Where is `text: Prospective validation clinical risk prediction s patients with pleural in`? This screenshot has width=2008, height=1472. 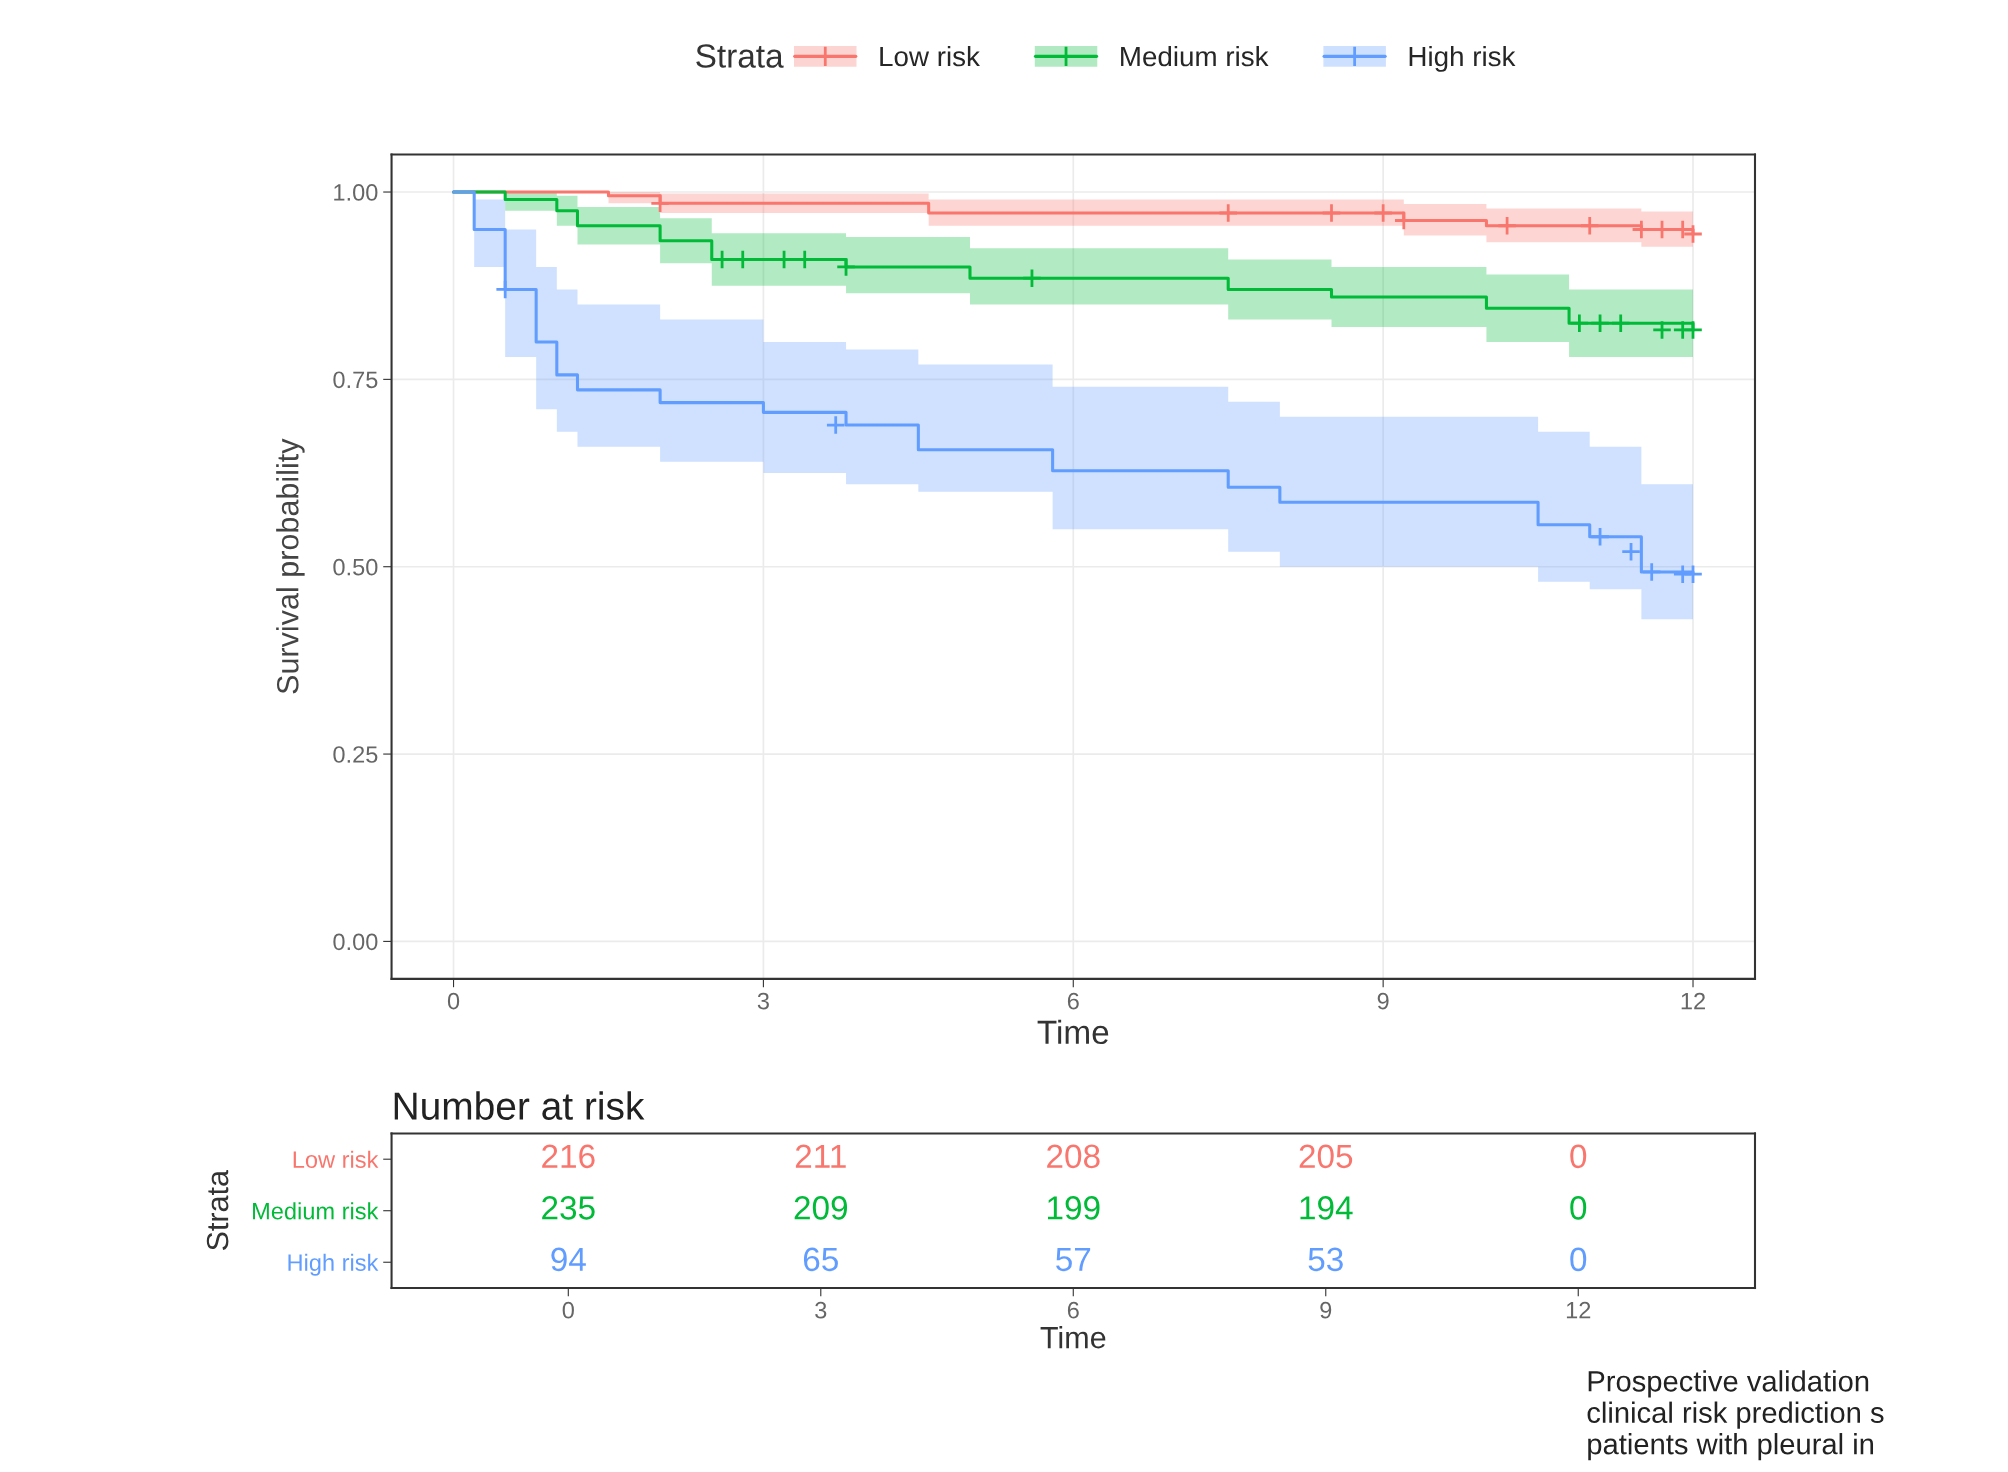 text: Prospective validation clinical risk prediction s patients with pleural in is located at coordinates (1735, 1415).